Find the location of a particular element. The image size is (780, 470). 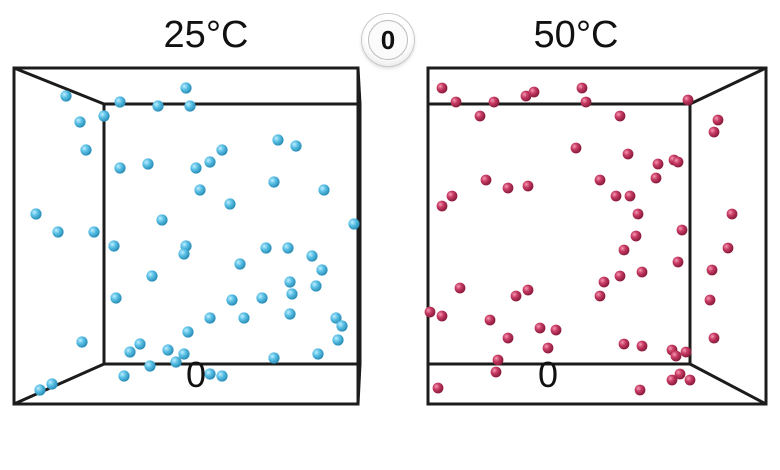

left-collision-count: 0 is located at coordinates (196, 374).